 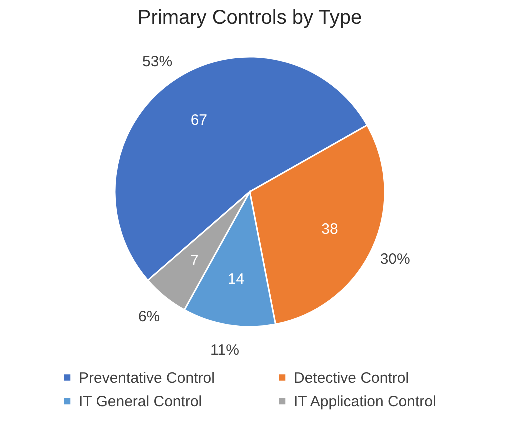 I want to click on chart-title: Primary Controls by Type, so click(x=250, y=18).